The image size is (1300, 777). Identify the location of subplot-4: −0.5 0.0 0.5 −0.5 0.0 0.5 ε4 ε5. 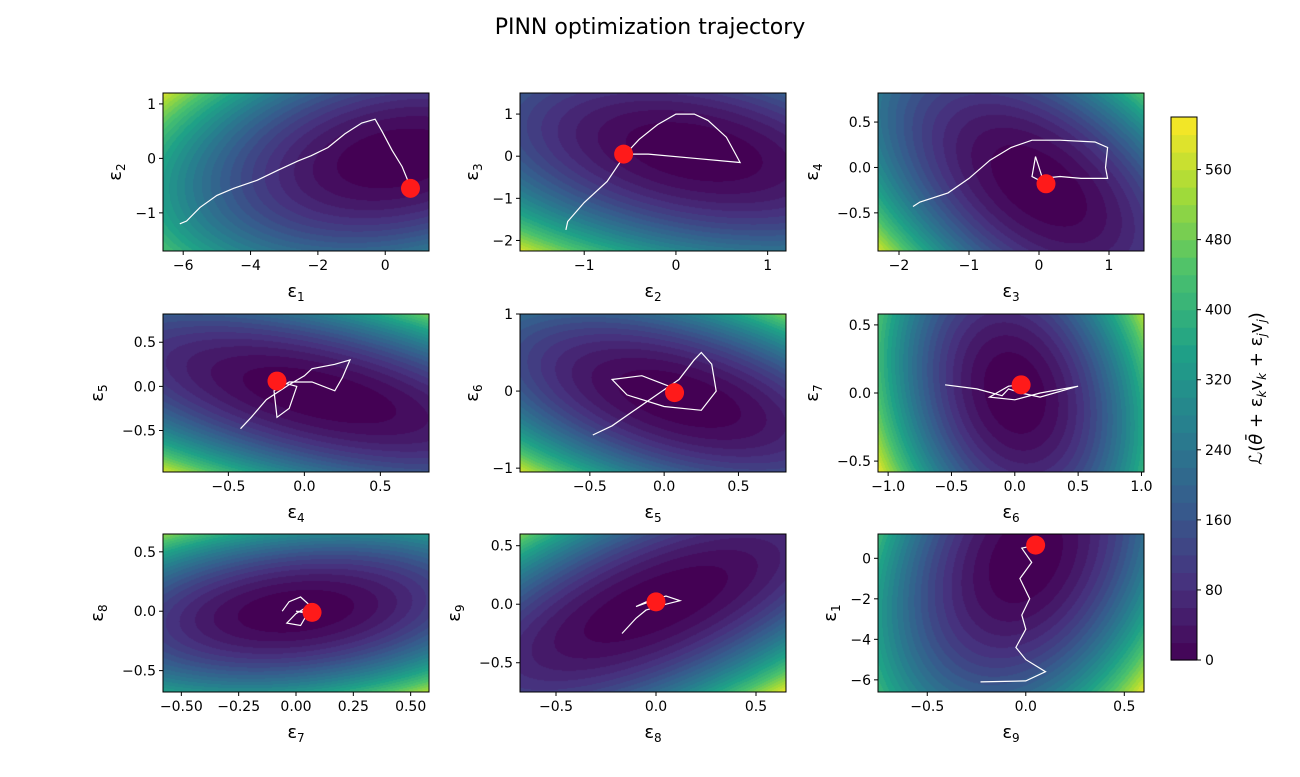
(258, 419).